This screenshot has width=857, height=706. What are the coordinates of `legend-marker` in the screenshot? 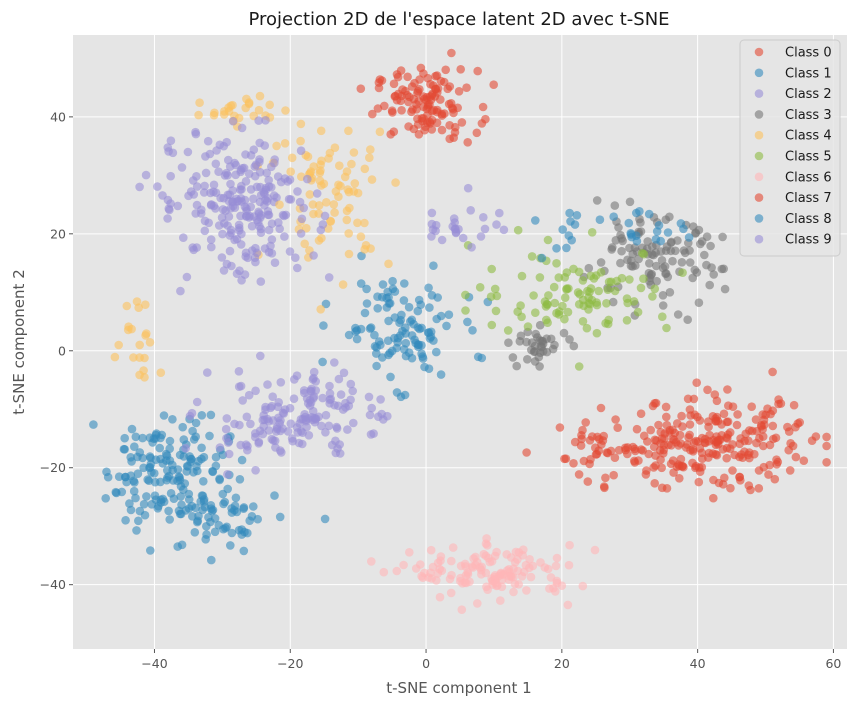 It's located at (759, 239).